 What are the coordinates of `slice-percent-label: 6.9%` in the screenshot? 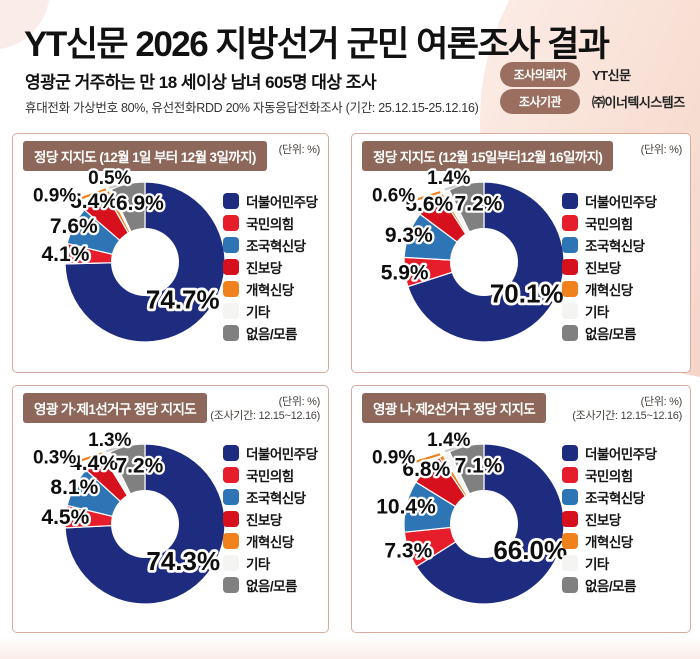 It's located at (140, 203).